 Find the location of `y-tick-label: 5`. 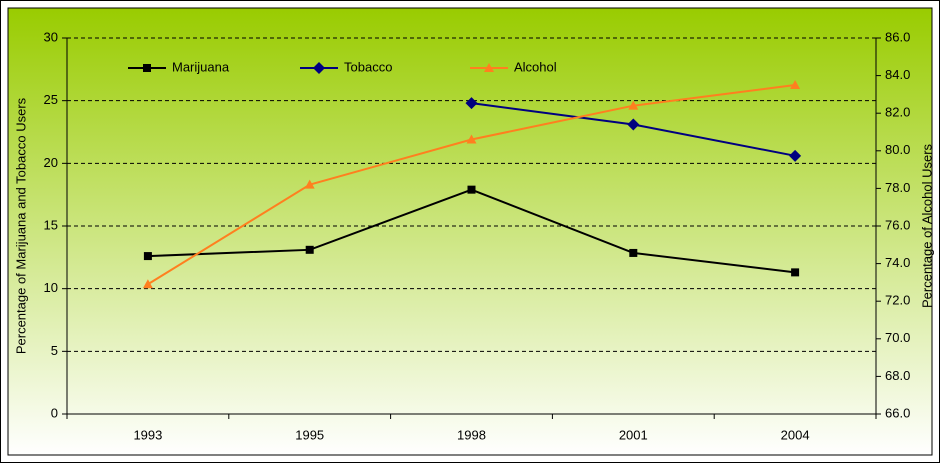

y-tick-label: 5 is located at coordinates (54, 350).